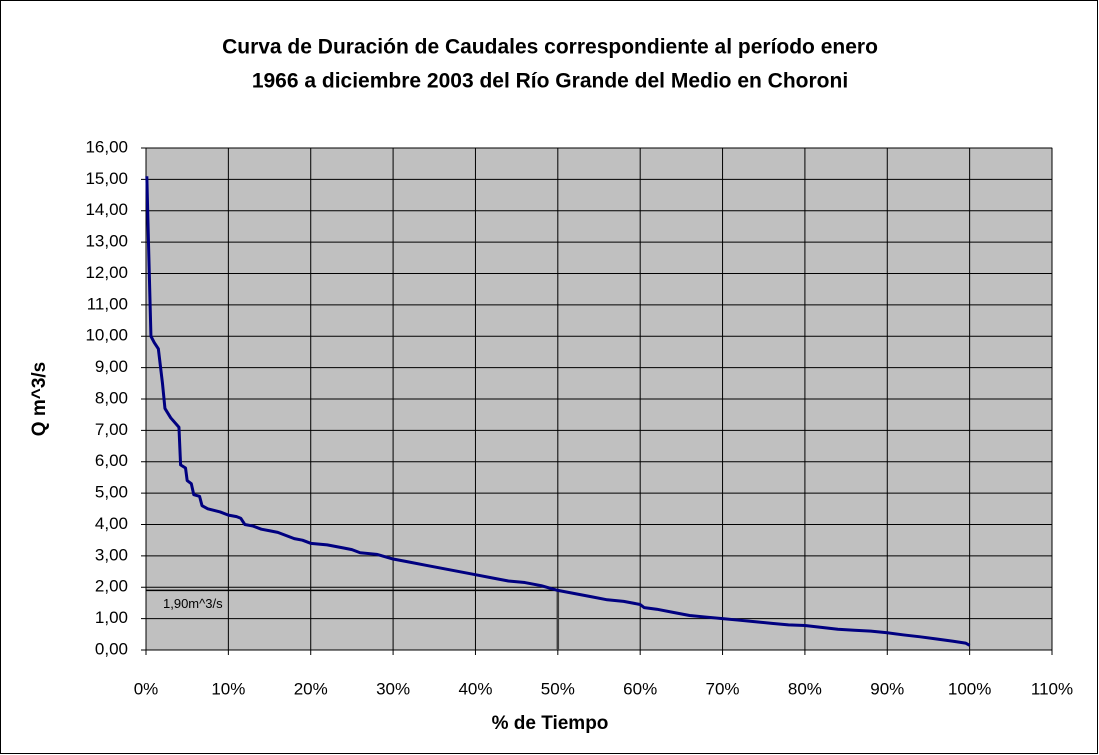 This screenshot has width=1099, height=755. I want to click on x-tick-label: 60%, so click(640, 688).